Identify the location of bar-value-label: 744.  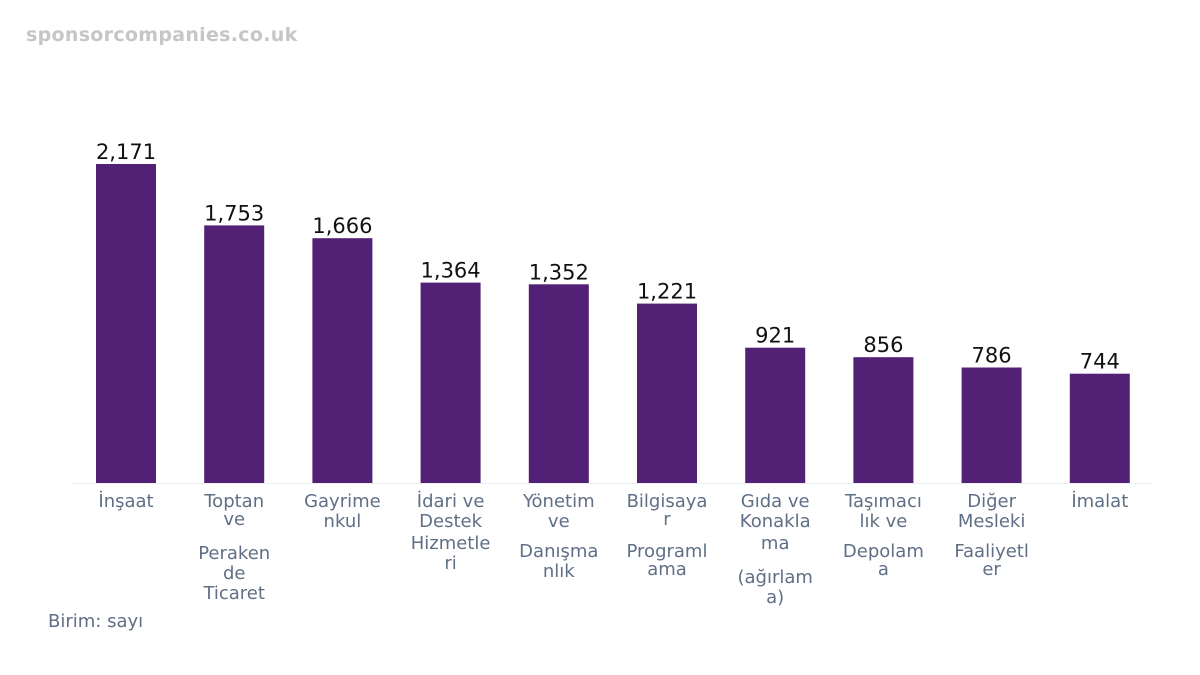
(1100, 362).